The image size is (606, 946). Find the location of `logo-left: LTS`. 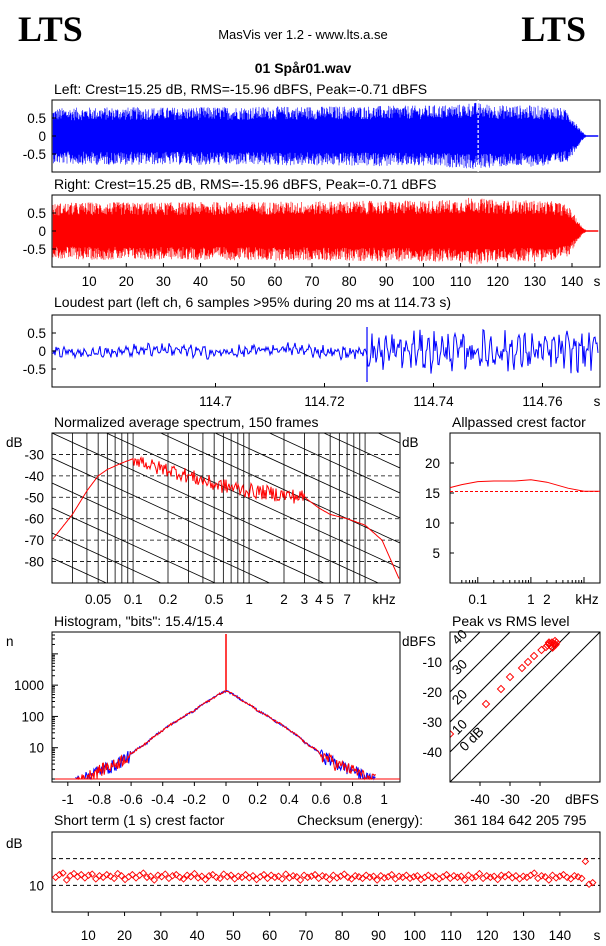

logo-left: LTS is located at coordinates (50, 29).